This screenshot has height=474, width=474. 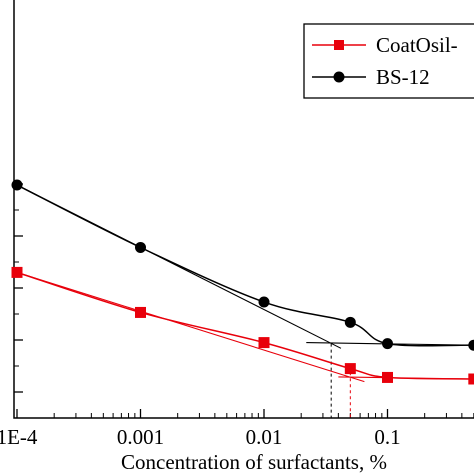 I want to click on x-tick-label: 0.1, so click(x=387, y=437).